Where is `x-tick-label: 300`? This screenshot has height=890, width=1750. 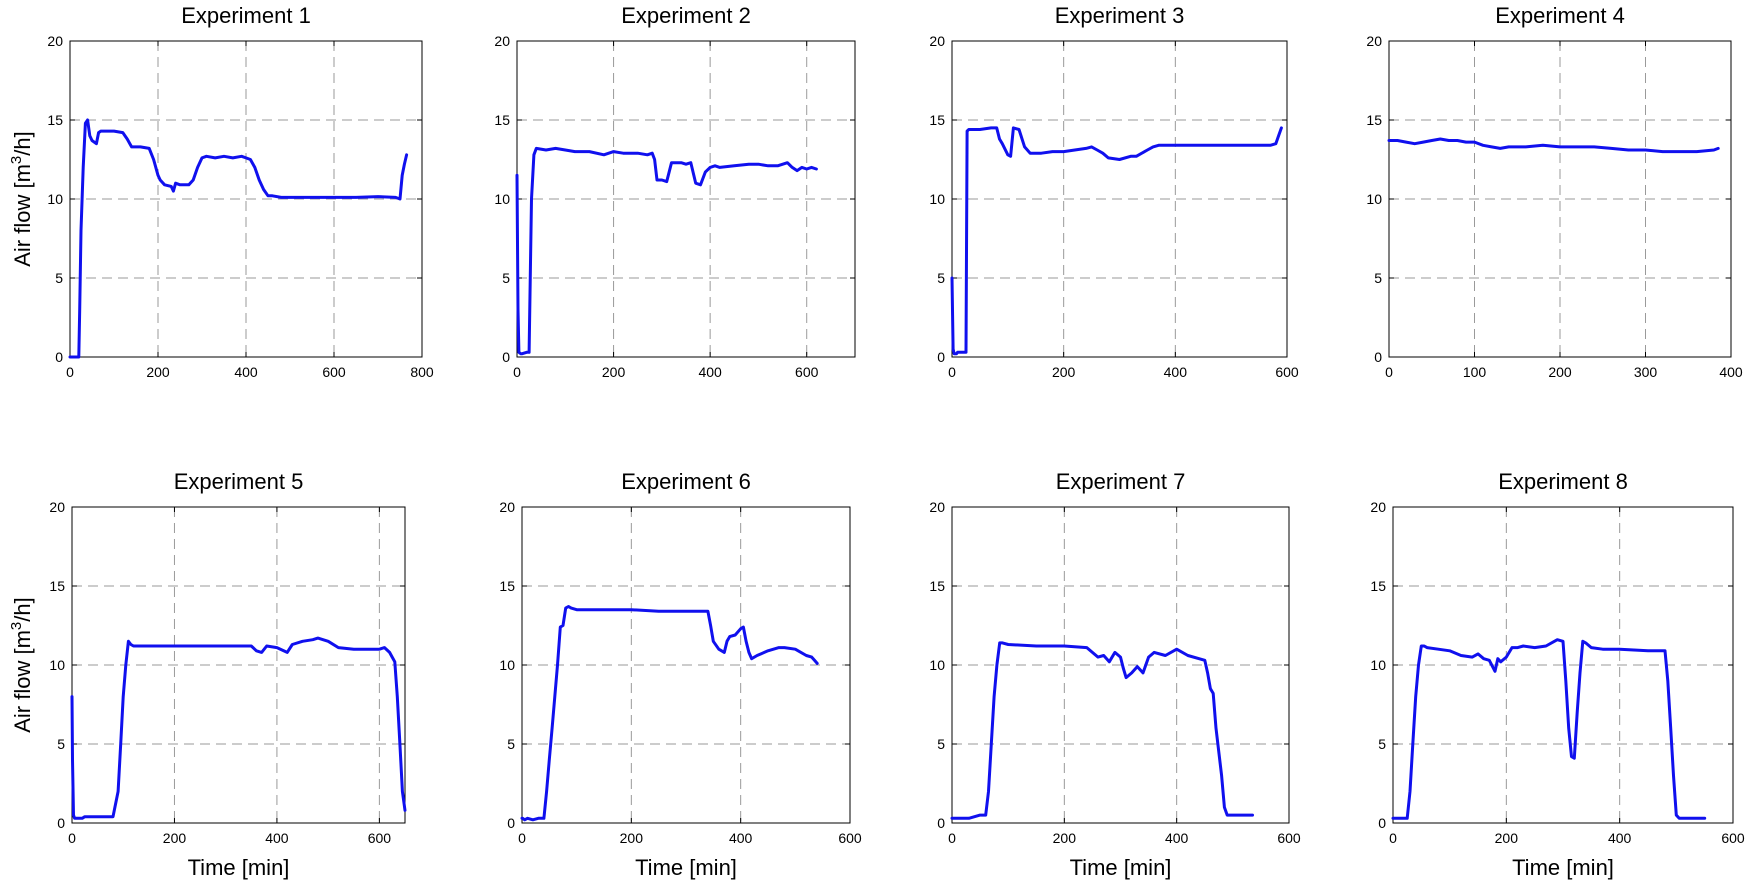 x-tick-label: 300 is located at coordinates (1646, 372).